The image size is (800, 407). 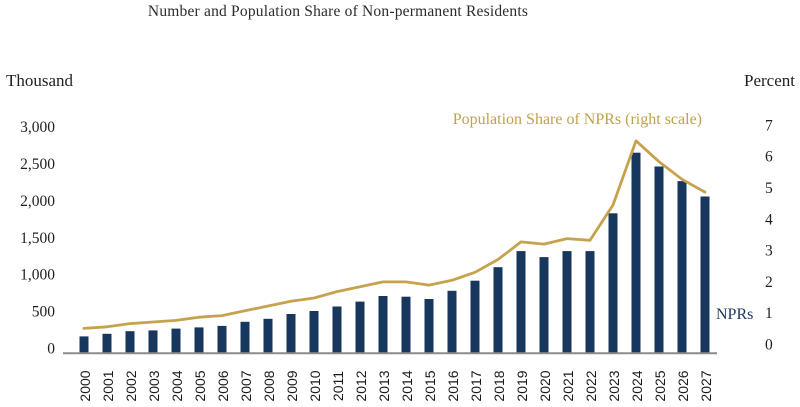 What do you see at coordinates (154, 385) in the screenshot?
I see `x-axis-label-2003: 2003` at bounding box center [154, 385].